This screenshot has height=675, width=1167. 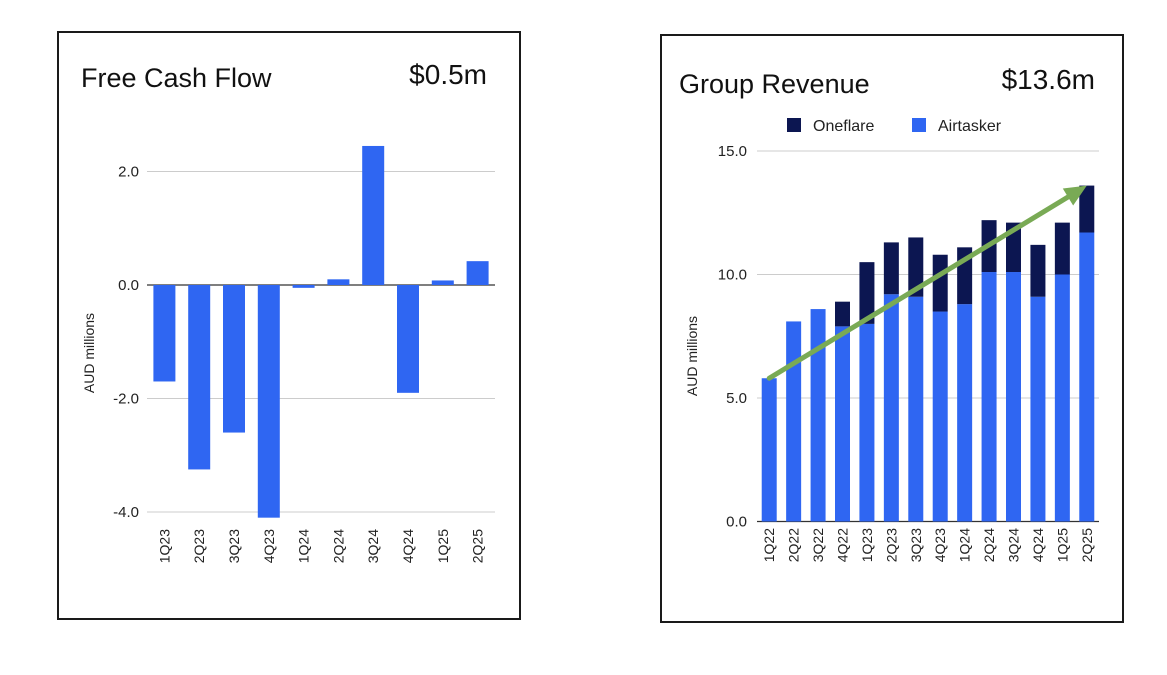 I want to click on bar-oneflare-4Q22, so click(x=842, y=314).